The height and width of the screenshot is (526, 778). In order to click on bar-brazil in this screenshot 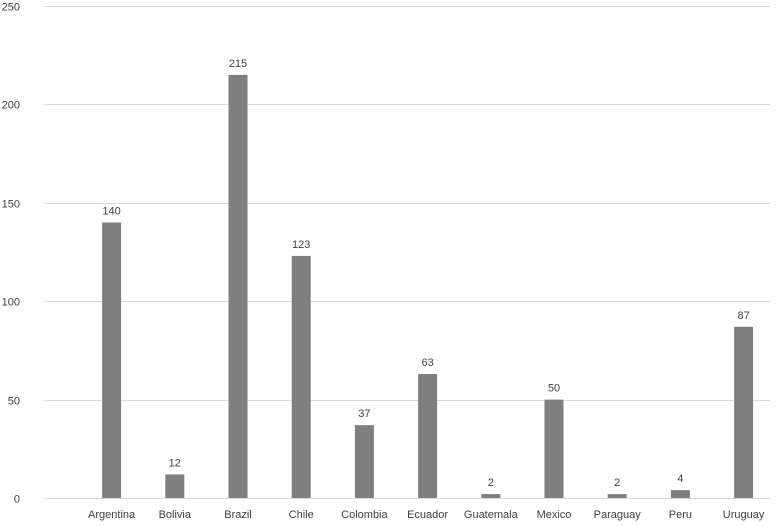, I will do `click(238, 286)`.